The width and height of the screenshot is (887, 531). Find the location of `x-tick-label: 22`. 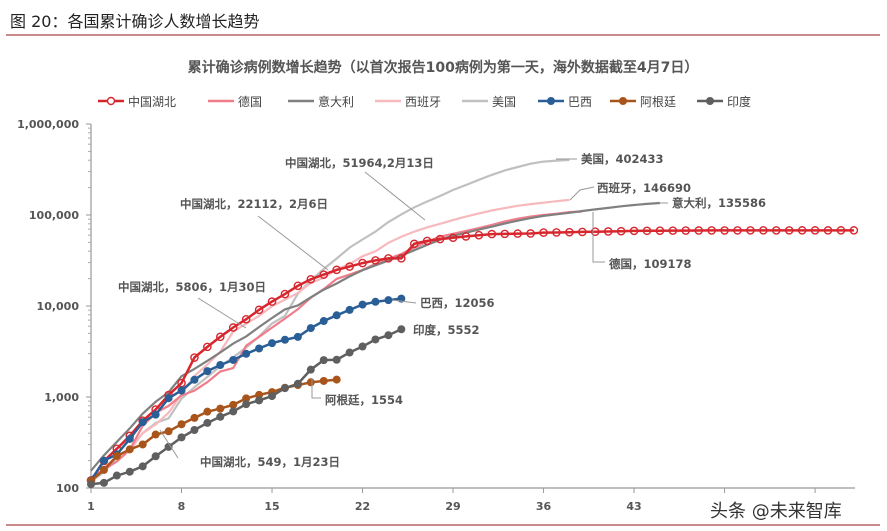

x-tick-label: 22 is located at coordinates (362, 506).